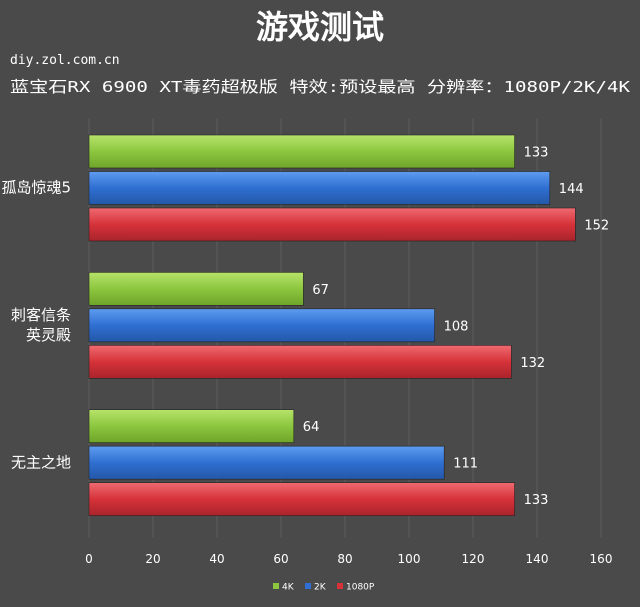 The image size is (640, 607). What do you see at coordinates (288, 588) in the screenshot?
I see `legend-label: 4K` at bounding box center [288, 588].